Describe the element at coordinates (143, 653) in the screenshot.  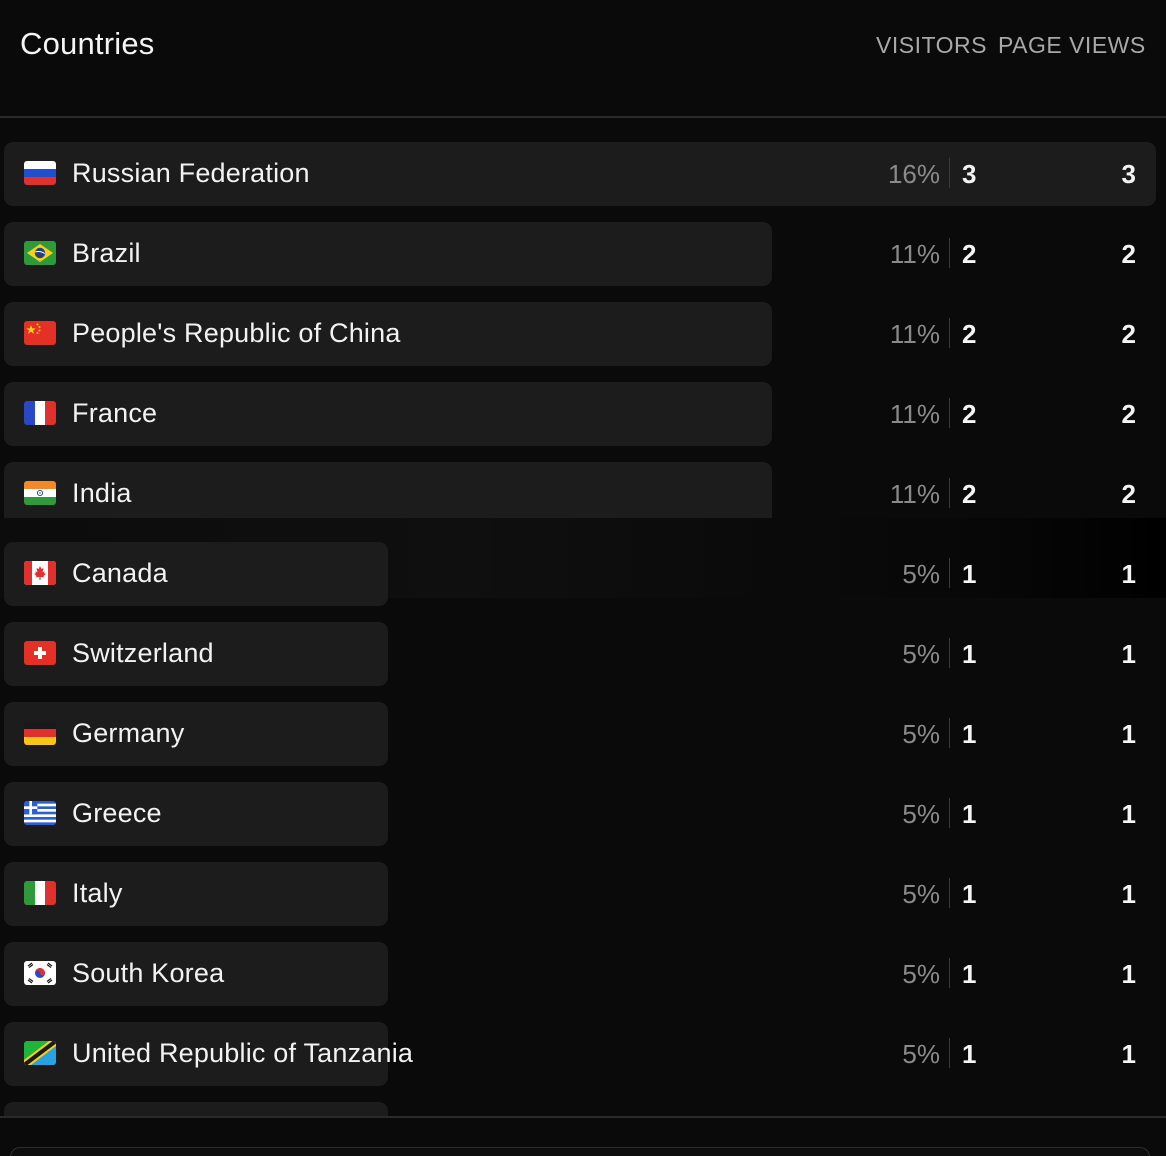
I see `country-name: Switzerland` at that location.